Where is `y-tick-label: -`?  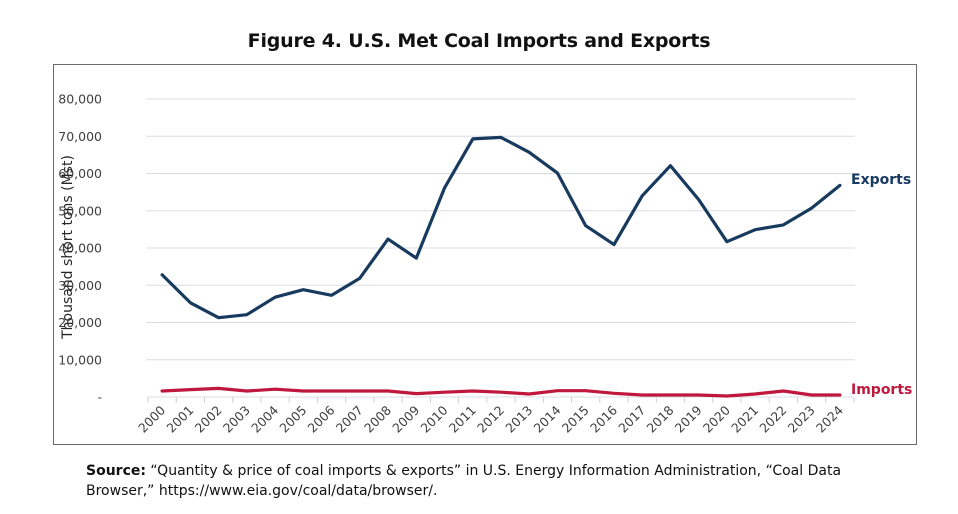
y-tick-label: - is located at coordinates (99, 397).